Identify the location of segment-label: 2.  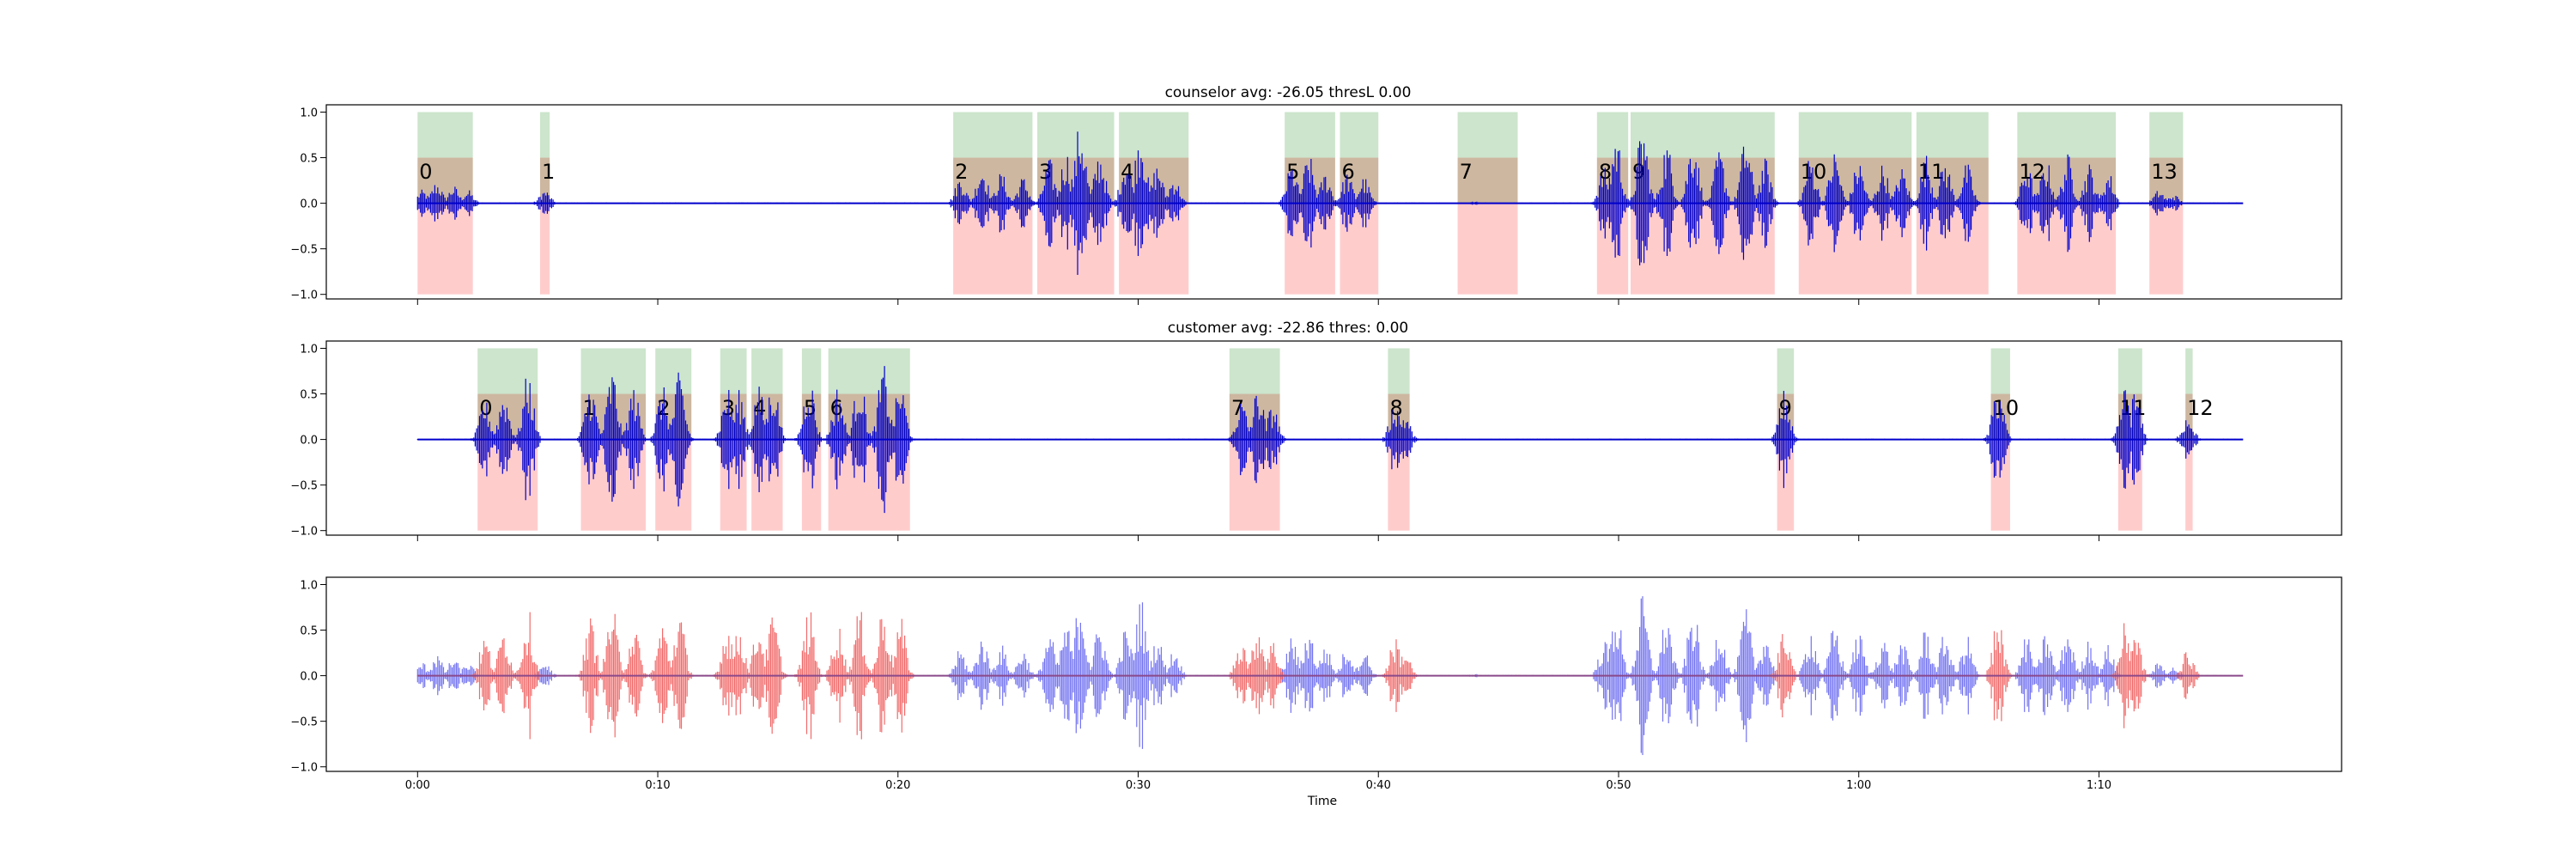
(962, 172).